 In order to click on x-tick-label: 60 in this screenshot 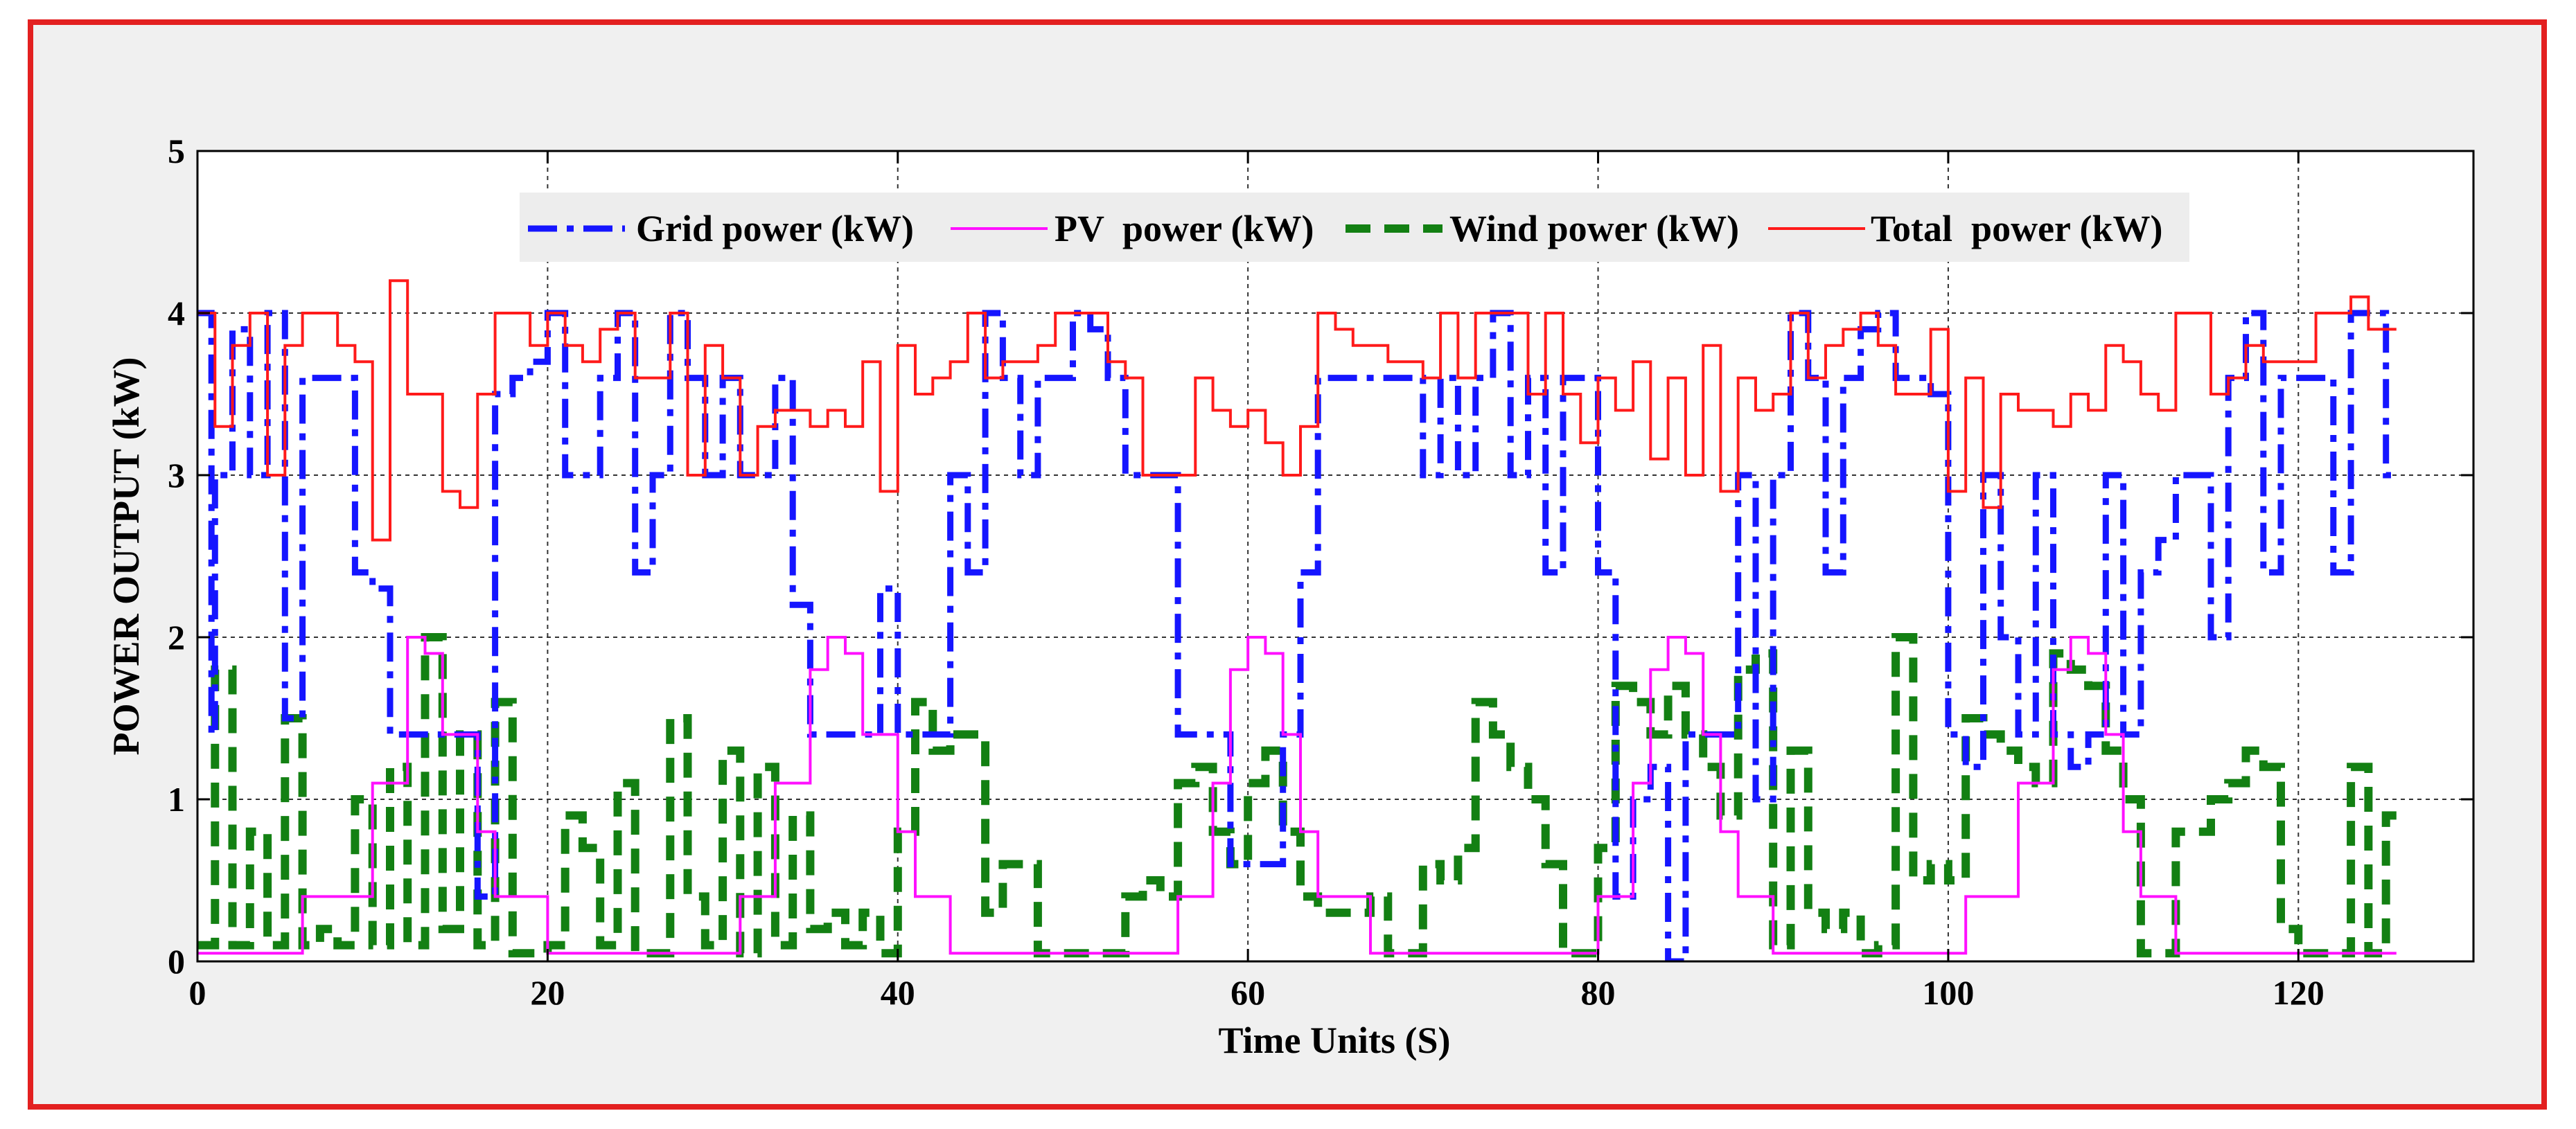, I will do `click(1247, 992)`.